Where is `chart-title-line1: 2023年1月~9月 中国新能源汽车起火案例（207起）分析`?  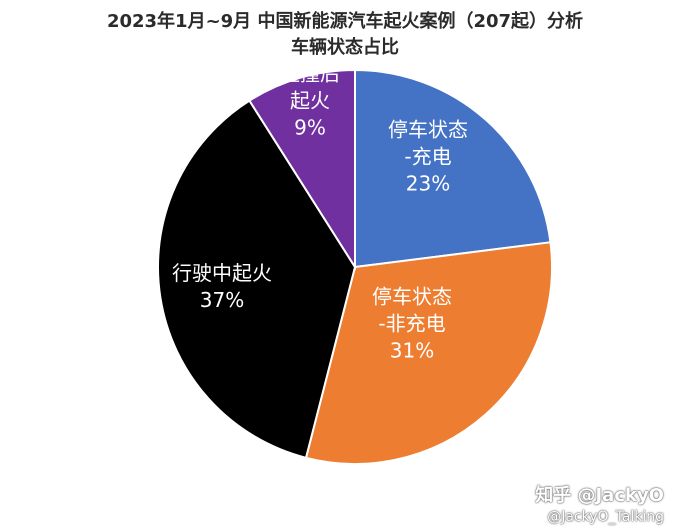 chart-title-line1: 2023年1月~9月 中国新能源汽车起火案例（207起）分析 is located at coordinates (345, 21).